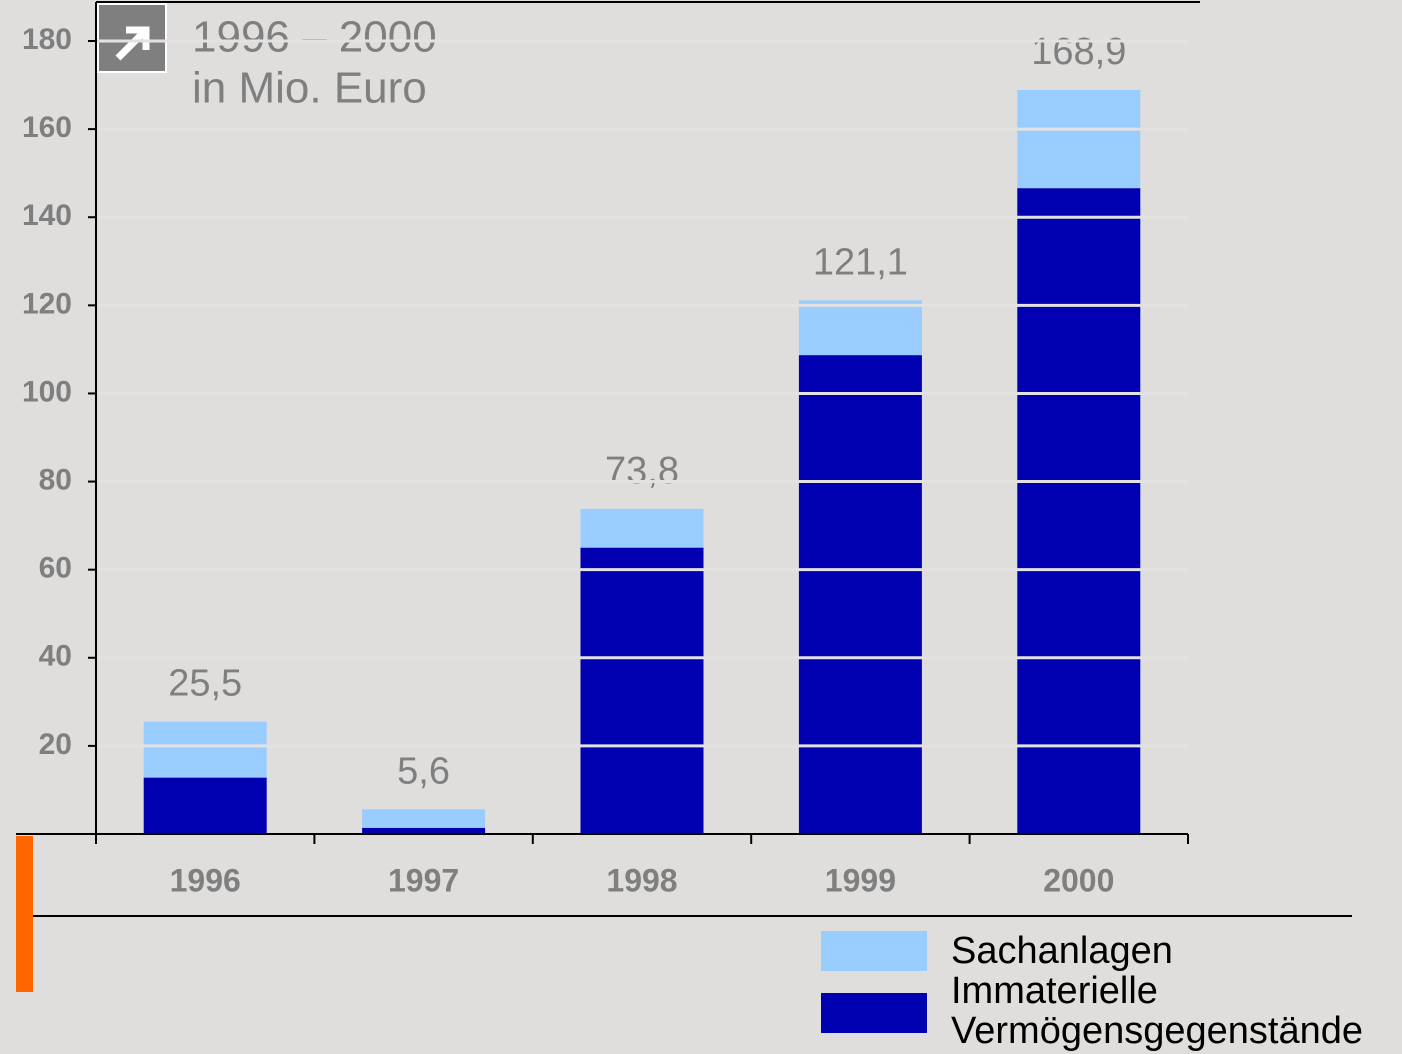 This screenshot has height=1054, width=1402. Describe the element at coordinates (47, 39) in the screenshot. I see `y-tick-label: 180` at that location.